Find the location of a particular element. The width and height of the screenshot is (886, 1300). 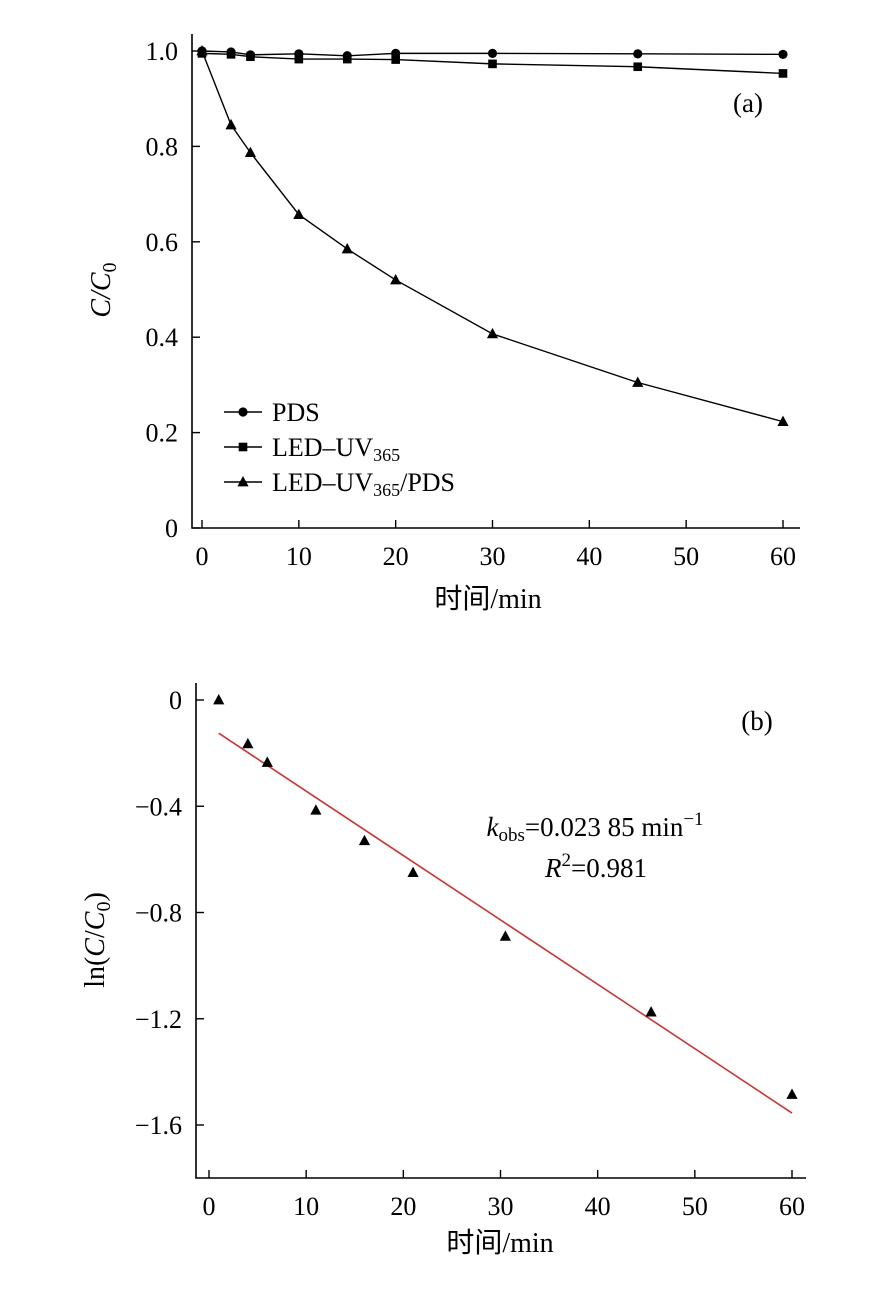

annotation-k-value: =0.023 85 min is located at coordinates (604, 827).